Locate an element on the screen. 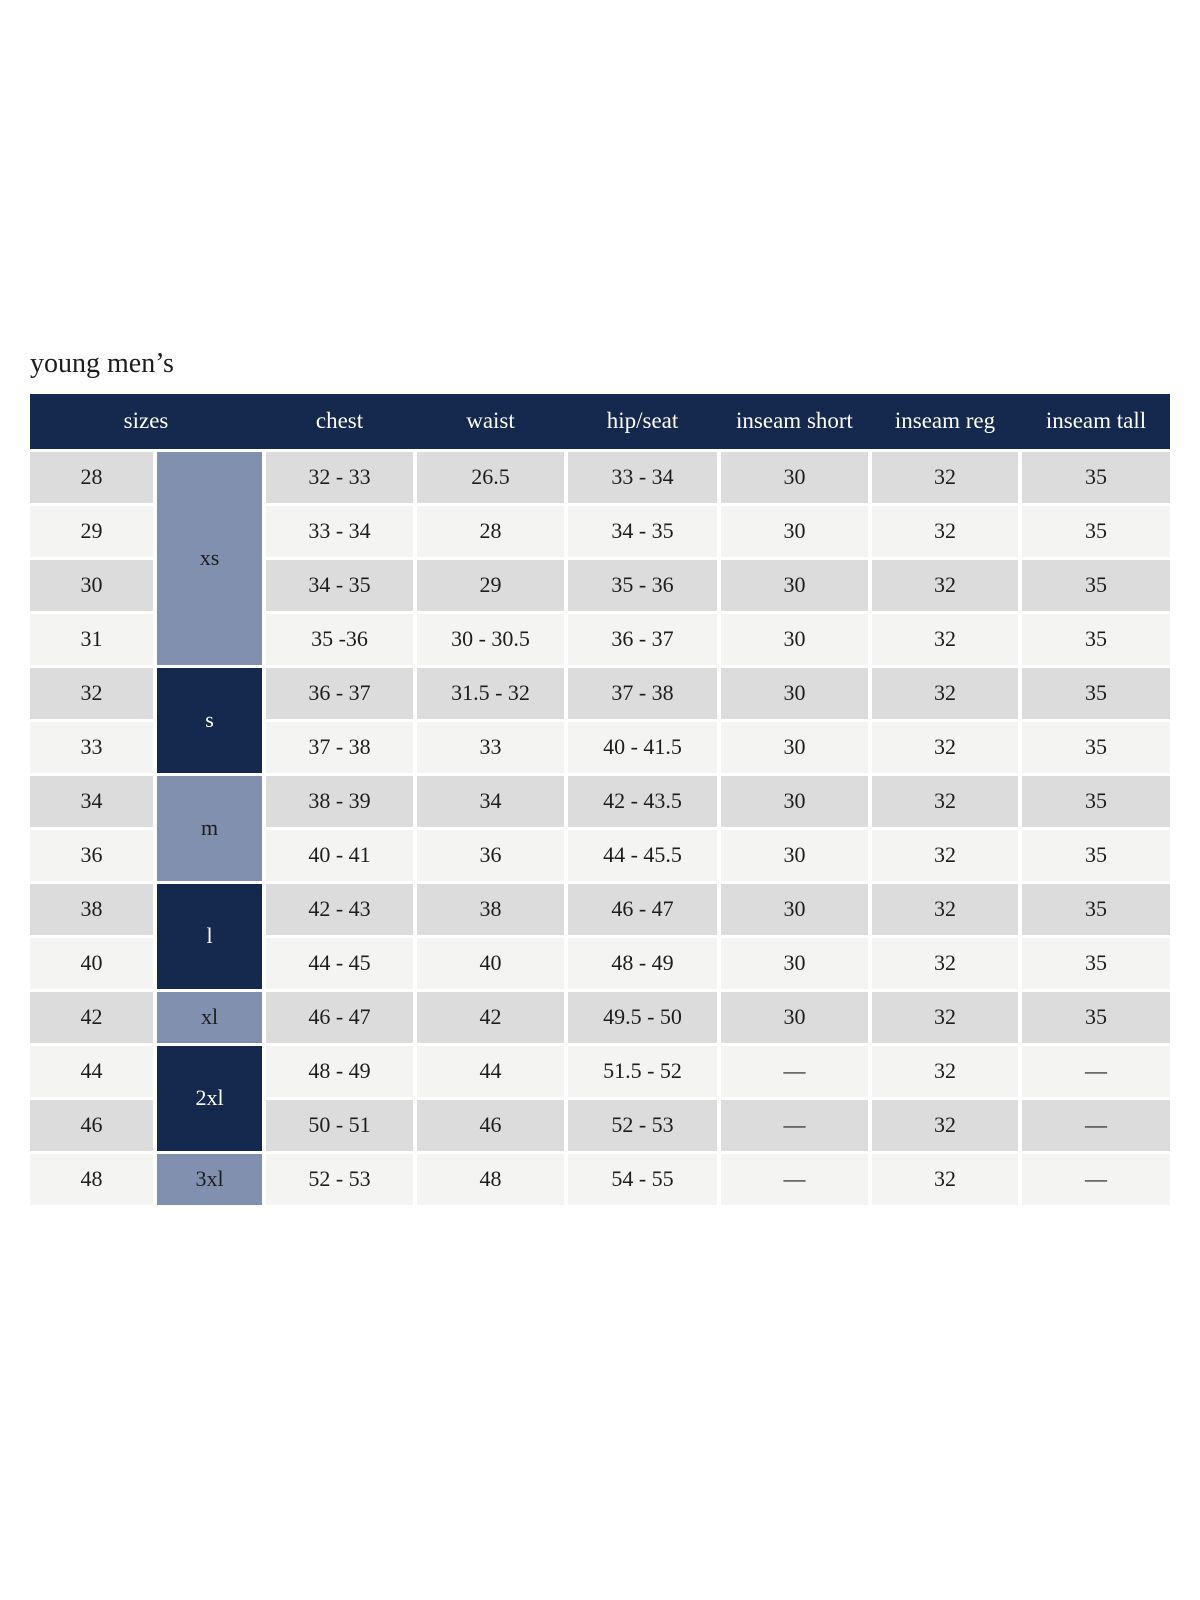 Image resolution: width=1200 pixels, height=1600 pixels. hip-seat-cell: 40 - 41.5 is located at coordinates (642, 747).